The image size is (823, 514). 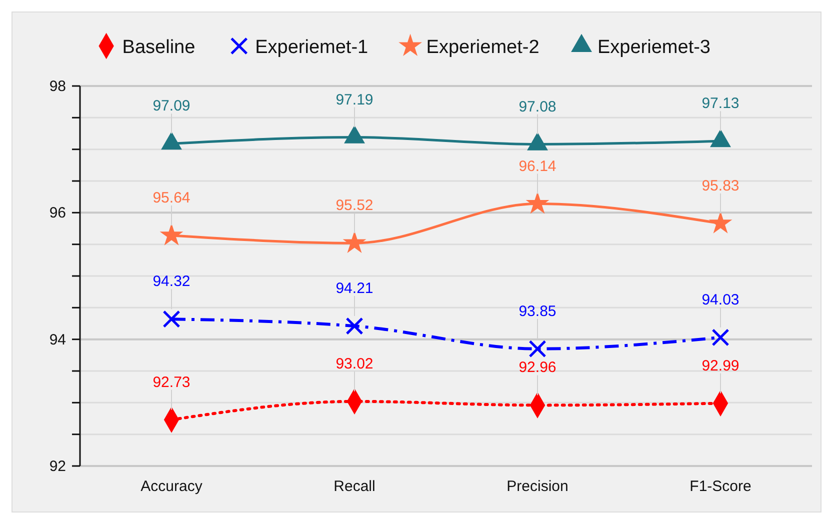 I want to click on x-tick-label: Accuracy, so click(x=171, y=486).